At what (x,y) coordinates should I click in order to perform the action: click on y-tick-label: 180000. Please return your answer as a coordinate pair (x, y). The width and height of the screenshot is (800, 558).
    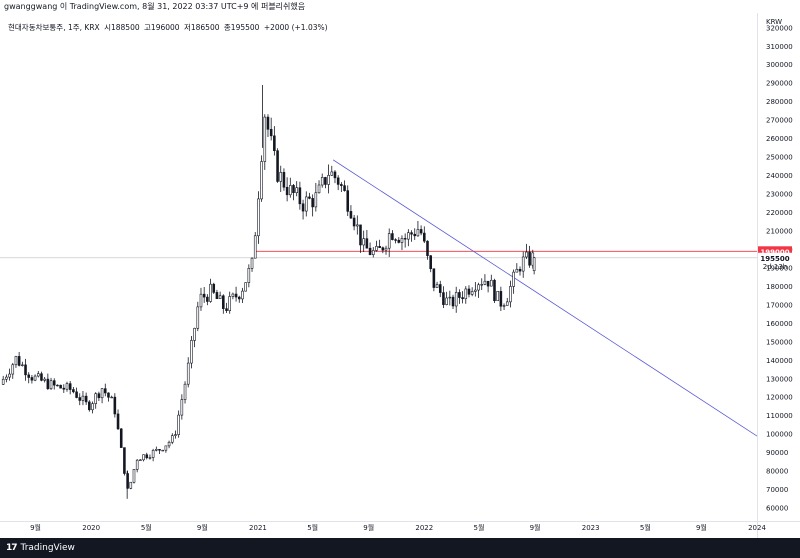
    Looking at the image, I should click on (779, 287).